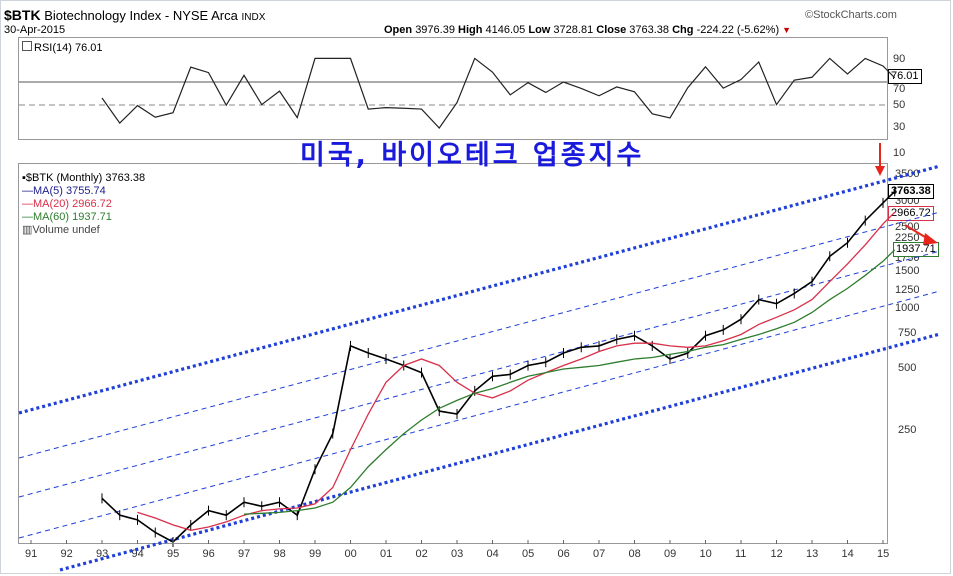 The height and width of the screenshot is (576, 953). I want to click on x-tick-label: 91, so click(31, 554).